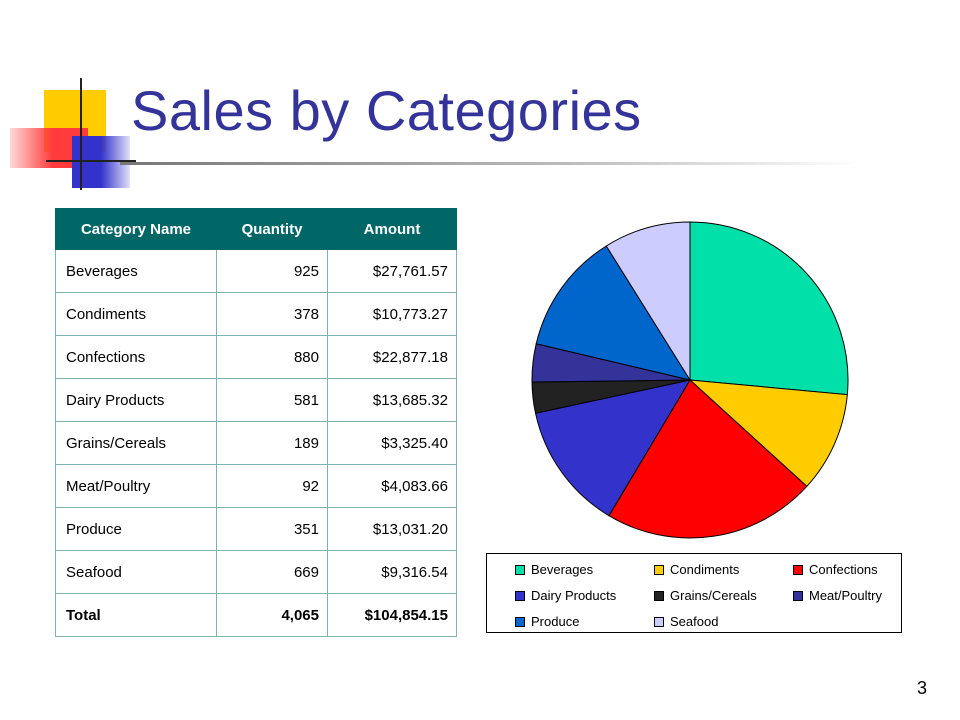  What do you see at coordinates (136, 572) in the screenshot?
I see `cell-category: Seafood` at bounding box center [136, 572].